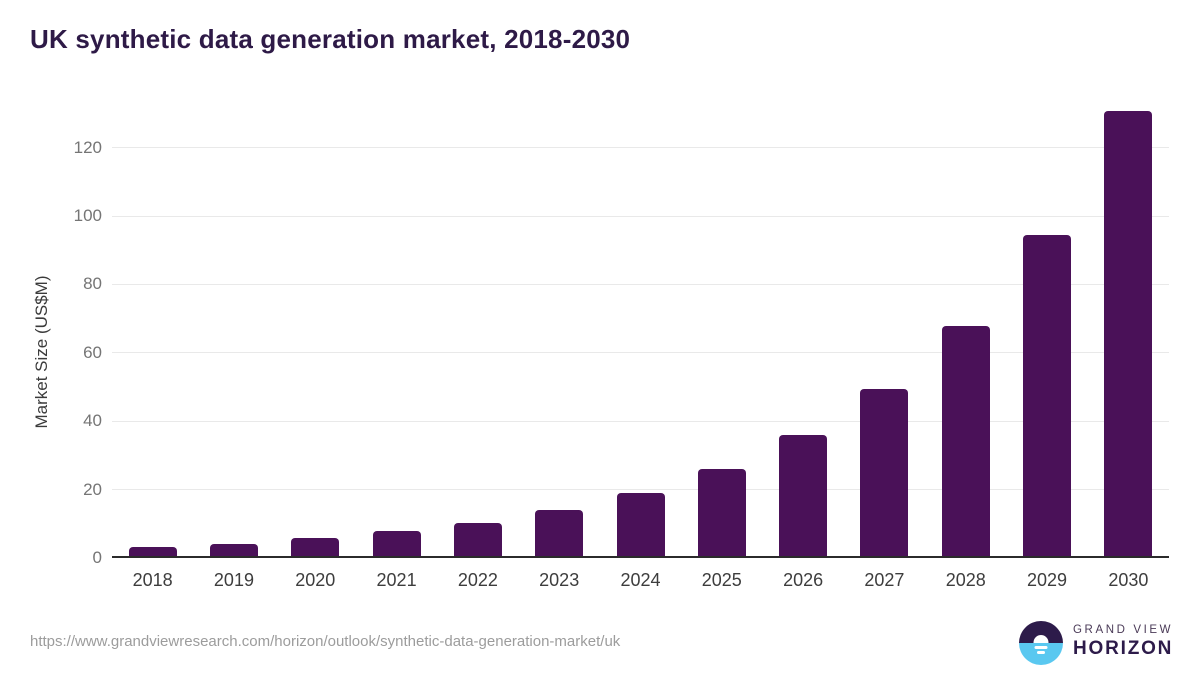 This screenshot has width=1200, height=675. Describe the element at coordinates (152, 580) in the screenshot. I see `x-tick-label: 2018` at that location.